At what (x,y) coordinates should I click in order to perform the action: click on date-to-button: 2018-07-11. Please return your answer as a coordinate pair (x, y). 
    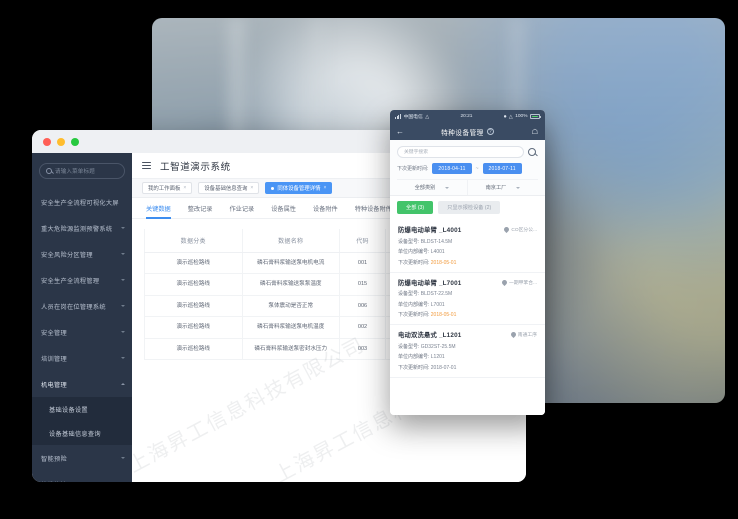
    Looking at the image, I should click on (502, 168).